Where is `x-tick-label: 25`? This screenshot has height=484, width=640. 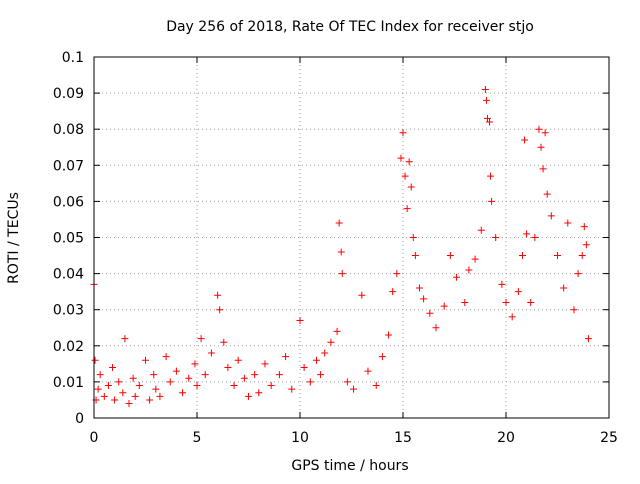
x-tick-label: 25 is located at coordinates (609, 438).